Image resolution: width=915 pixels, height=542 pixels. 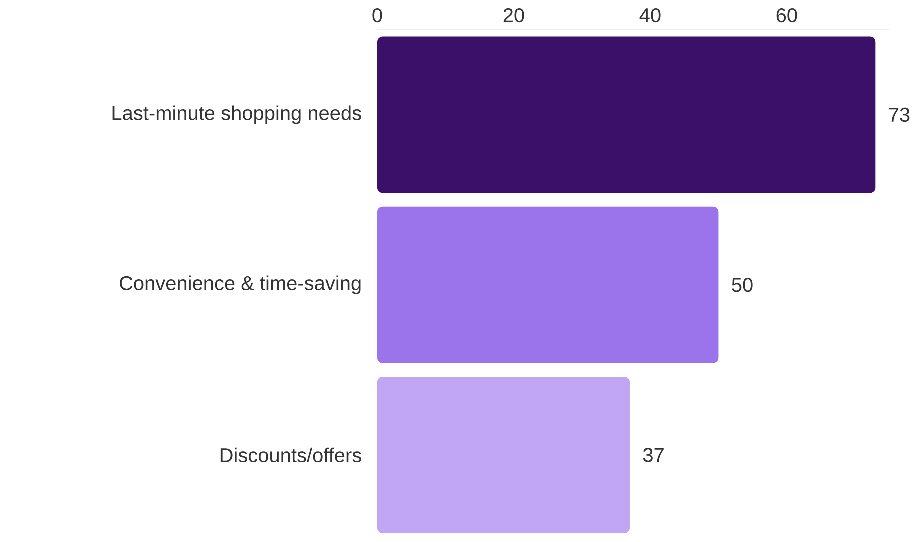 What do you see at coordinates (377, 15) in the screenshot?
I see `x-tick-label: 0` at bounding box center [377, 15].